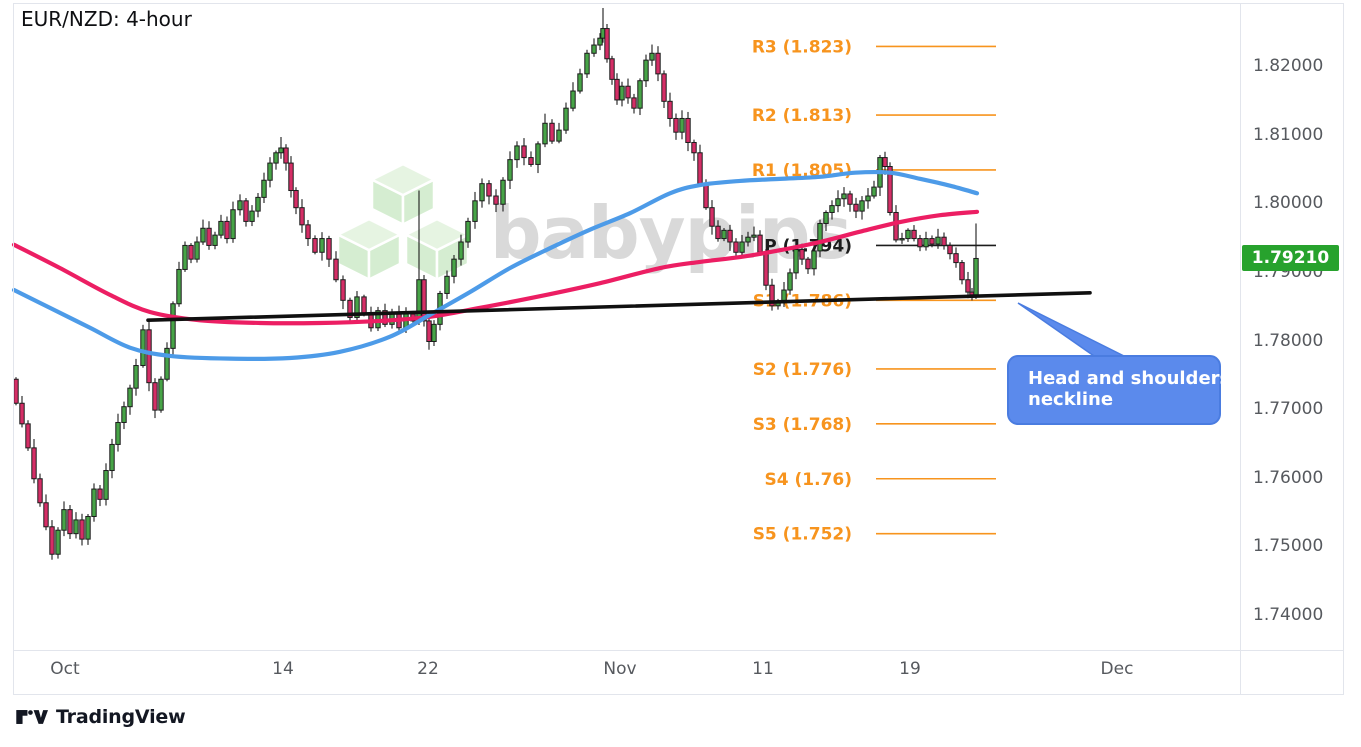 This screenshot has width=1361, height=747. I want to click on pivot-label: S3 (1.768), so click(802, 425).